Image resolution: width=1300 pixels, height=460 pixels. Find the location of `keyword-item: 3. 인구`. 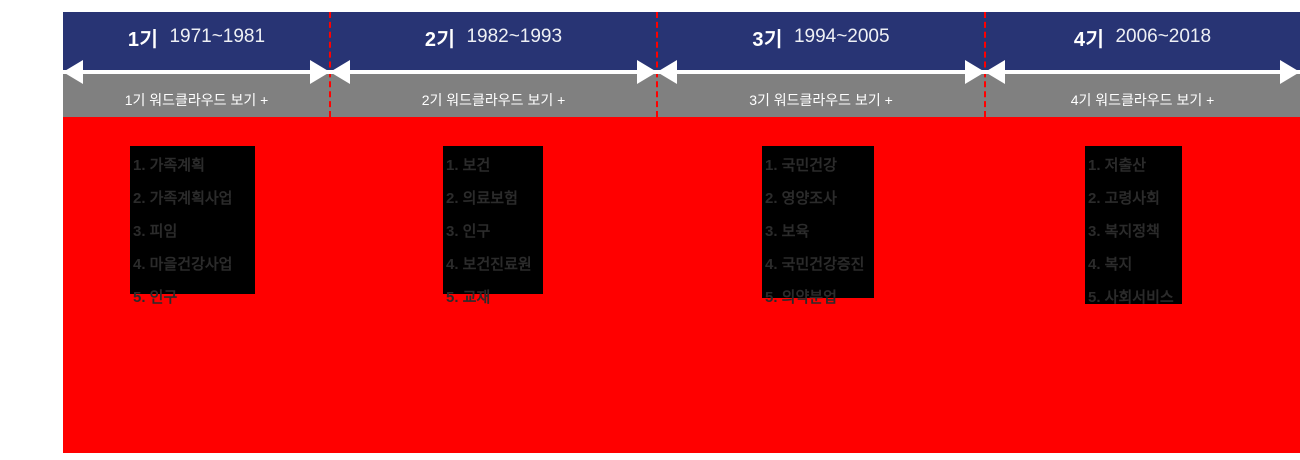

keyword-item: 3. 인구 is located at coordinates (468, 231).